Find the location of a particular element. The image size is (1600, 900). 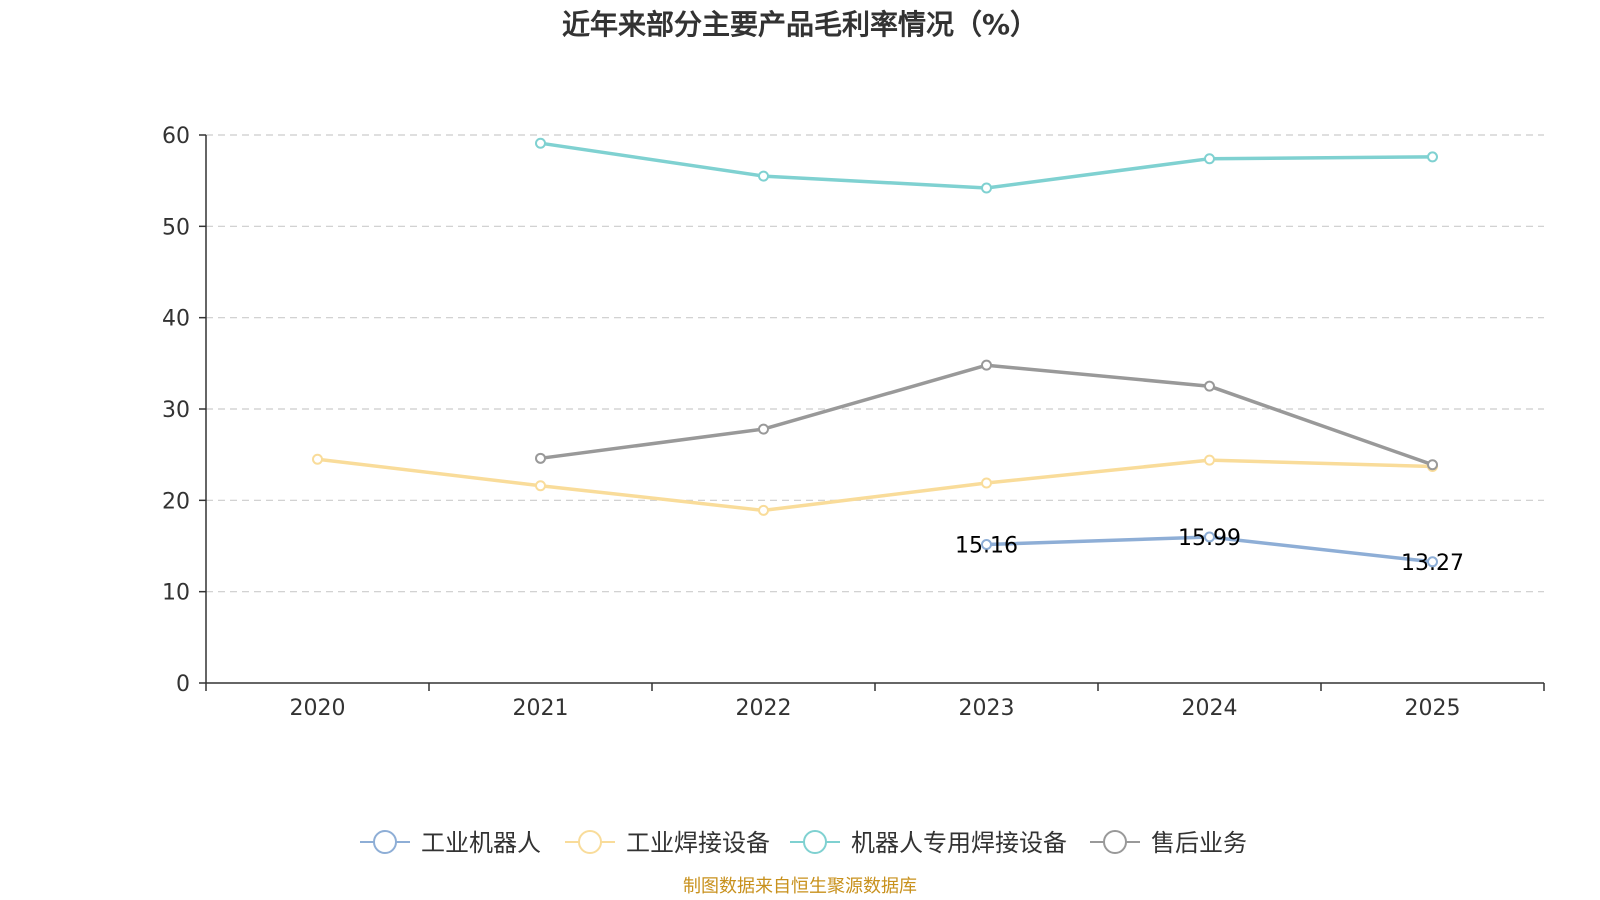

y-tick-label: 40 is located at coordinates (176, 319).